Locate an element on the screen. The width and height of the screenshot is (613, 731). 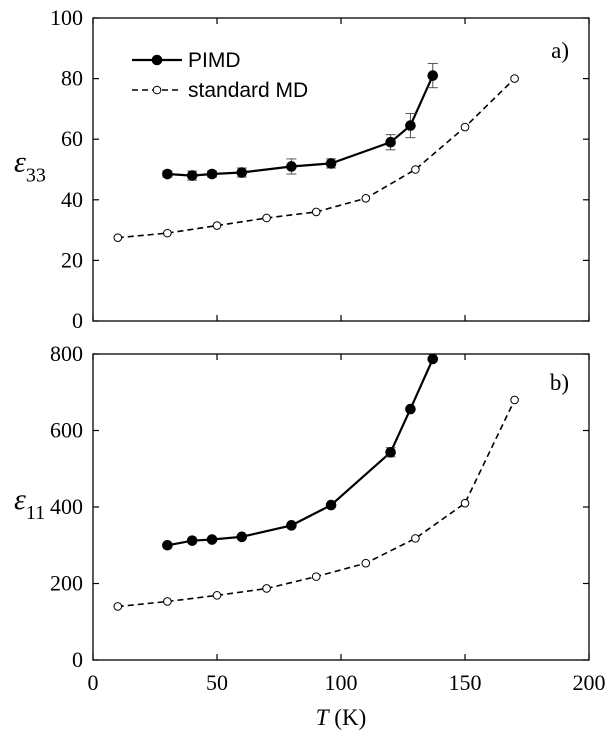
y-tick-label: 40 is located at coordinates (72, 199).